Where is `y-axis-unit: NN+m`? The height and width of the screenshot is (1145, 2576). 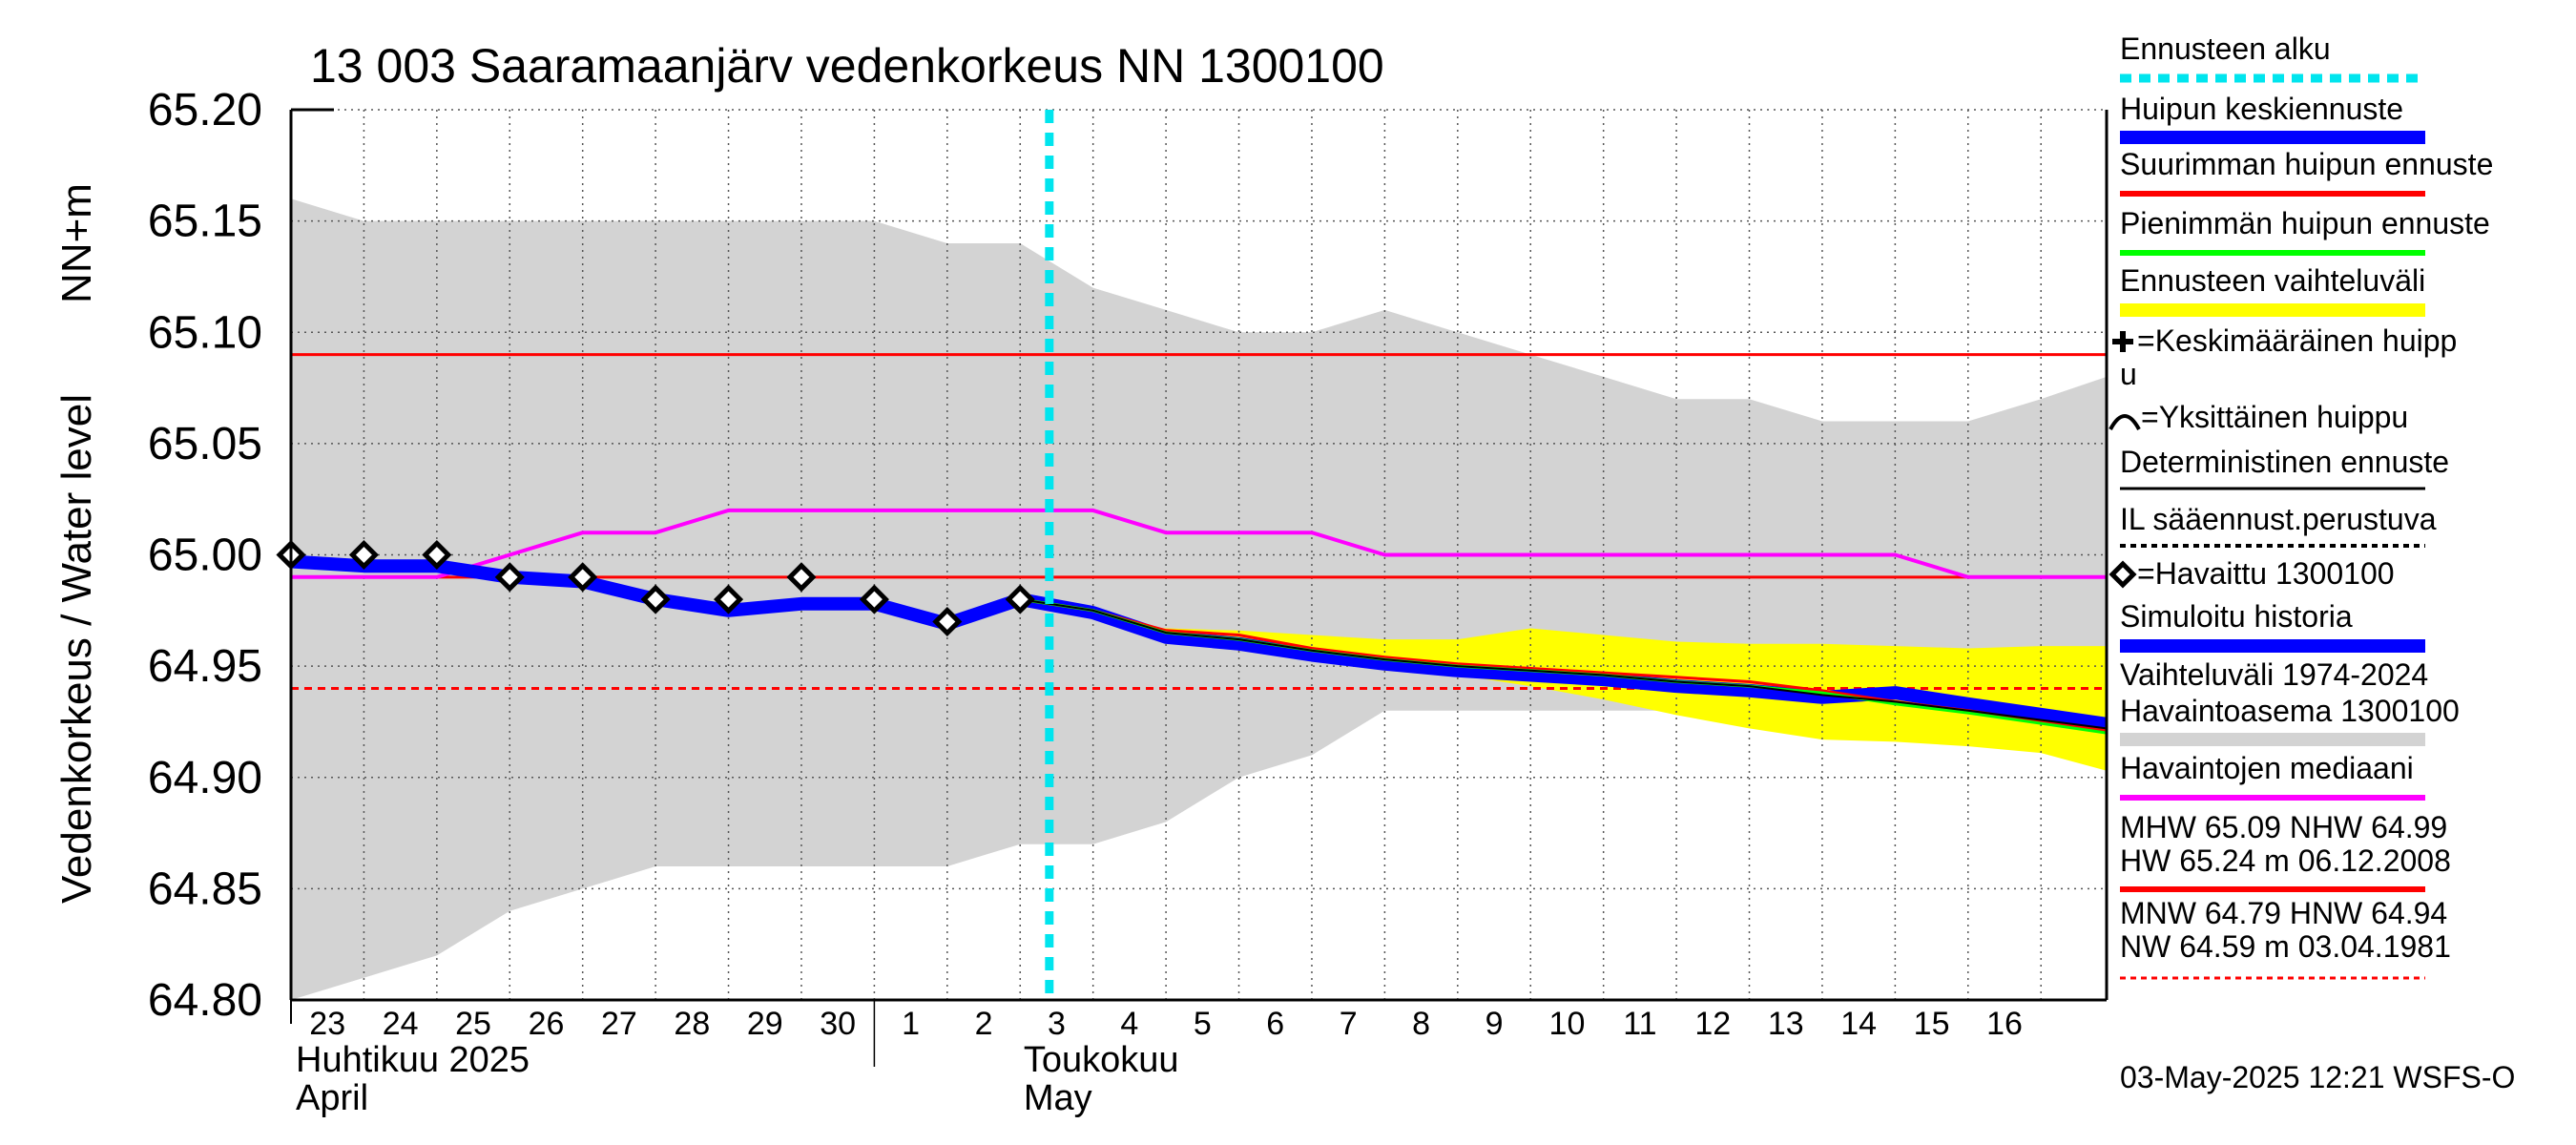
y-axis-unit: NN+m is located at coordinates (76, 243).